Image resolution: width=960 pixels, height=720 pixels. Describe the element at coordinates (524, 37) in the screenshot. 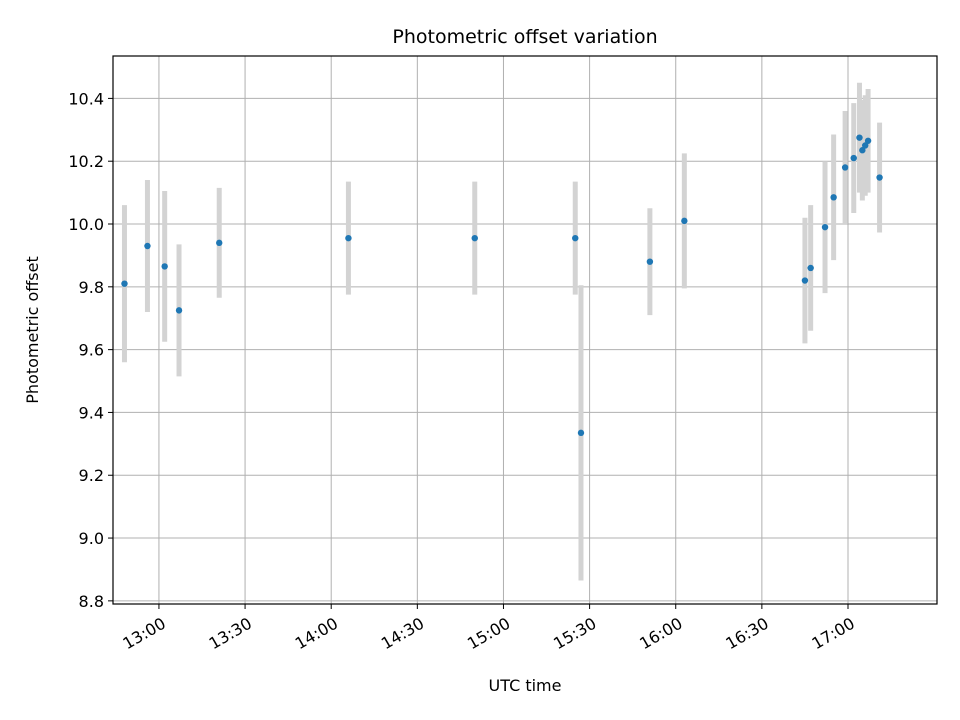

I see `chart-title: Photometric offset variation` at that location.